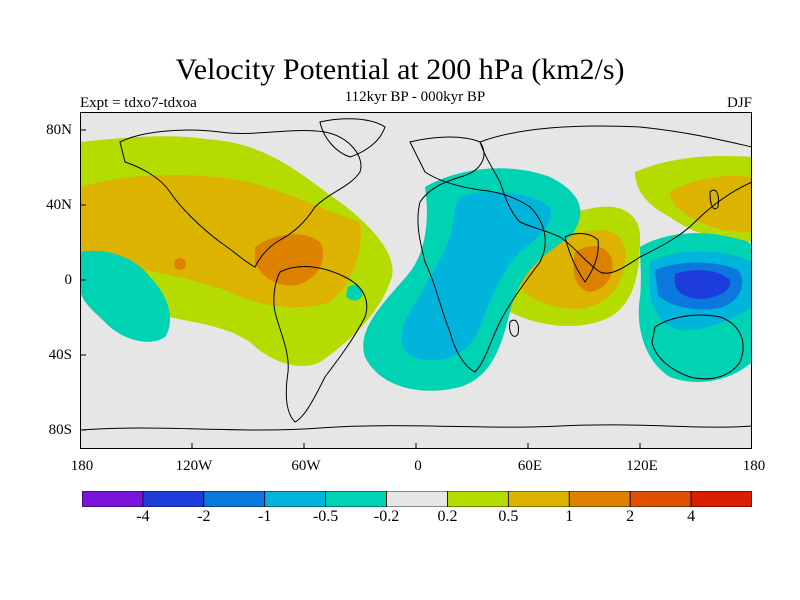 This screenshot has height=600, width=800. What do you see at coordinates (180, 264) in the screenshot?
I see `contour-pos-strong-pacific-dot` at bounding box center [180, 264].